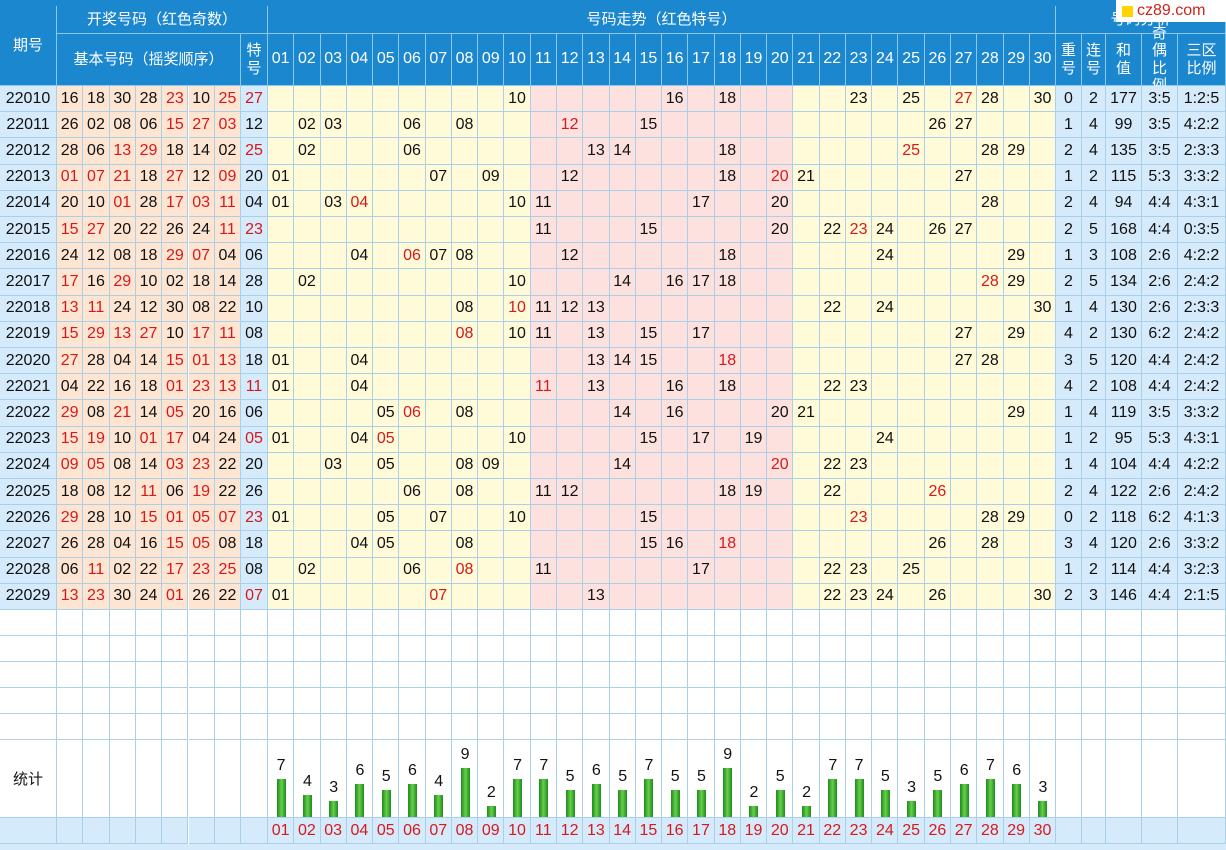 The height and width of the screenshot is (850, 1226). What do you see at coordinates (228, 492) in the screenshot?
I see `basic-number-cell: 22` at bounding box center [228, 492].